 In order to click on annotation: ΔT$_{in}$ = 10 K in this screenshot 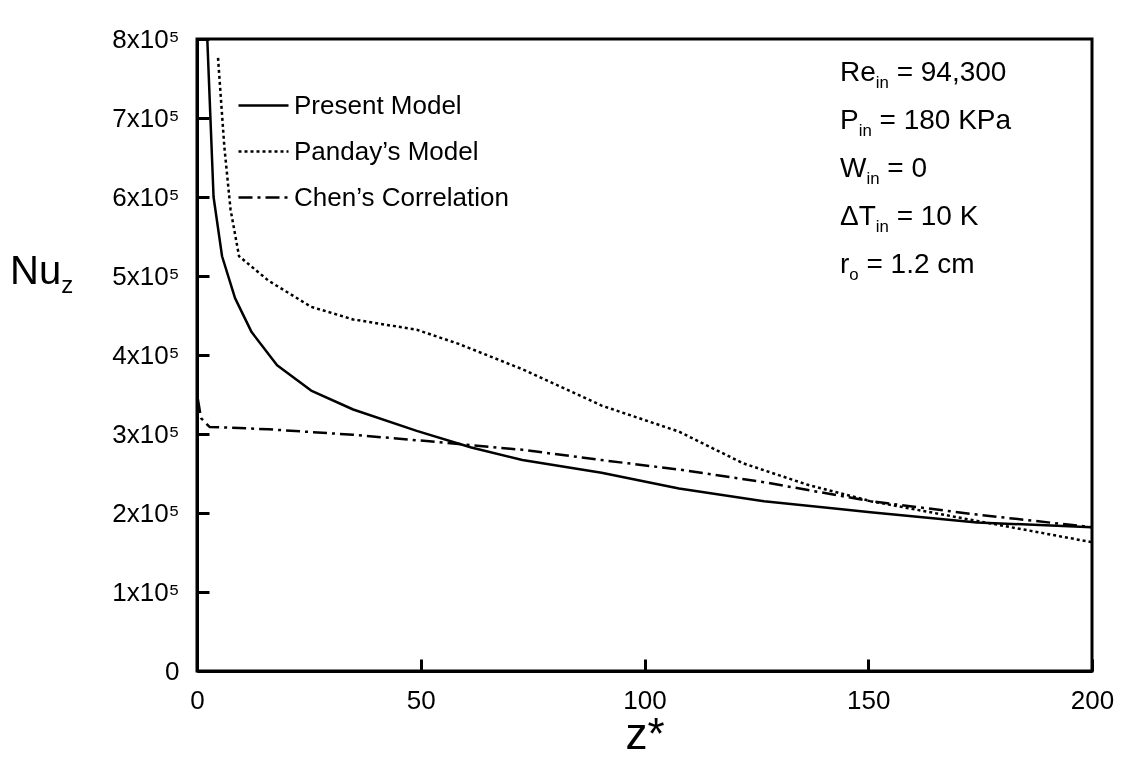, I will do `click(909, 218)`.